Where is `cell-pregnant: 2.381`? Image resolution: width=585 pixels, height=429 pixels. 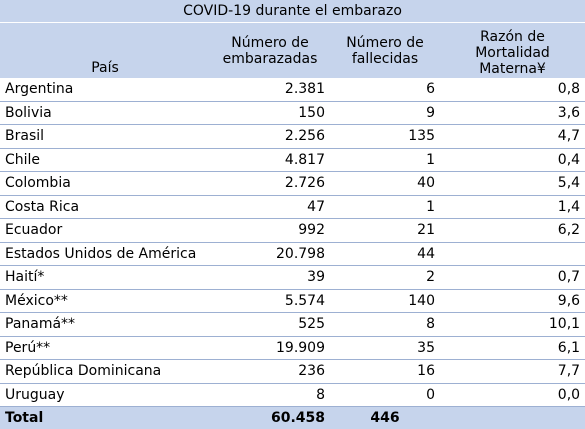 cell-pregnant: 2.381 is located at coordinates (270, 89).